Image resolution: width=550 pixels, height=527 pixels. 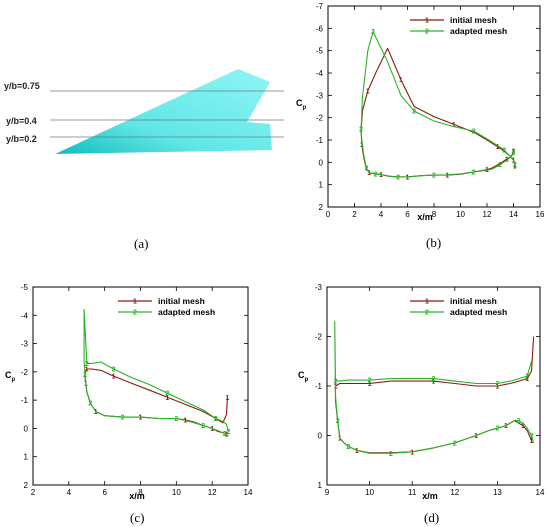 I want to click on y-tick-label: -5, so click(x=320, y=51).